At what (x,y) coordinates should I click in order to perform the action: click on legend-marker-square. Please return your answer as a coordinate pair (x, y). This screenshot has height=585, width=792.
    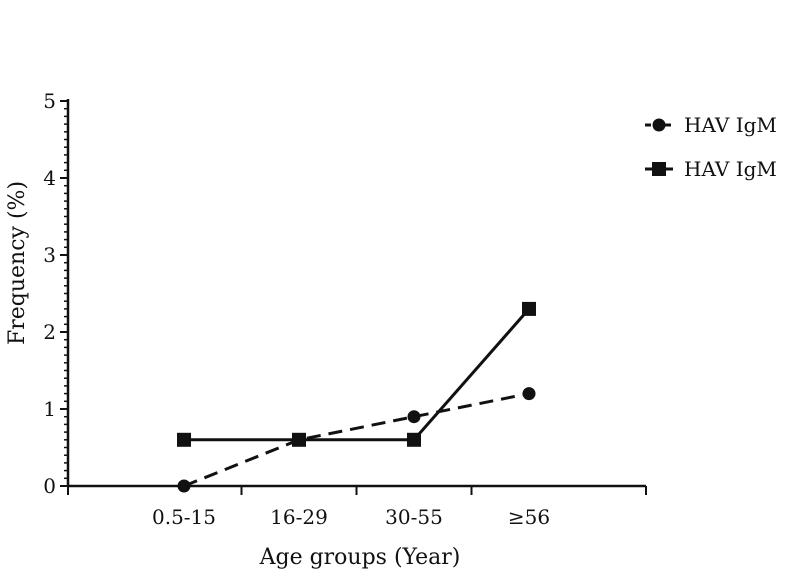
    Looking at the image, I should click on (659, 169).